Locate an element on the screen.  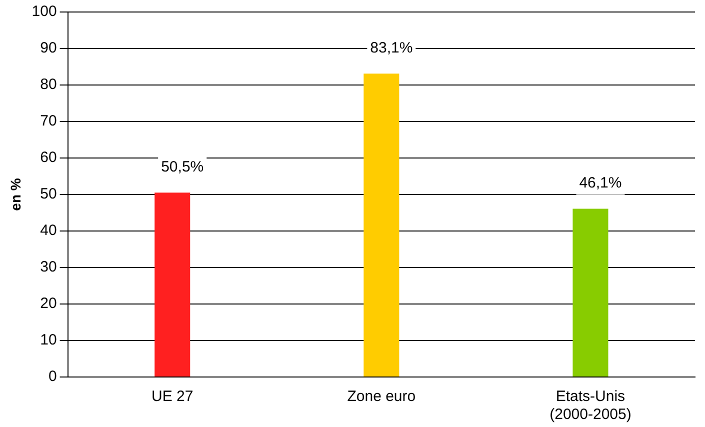
y-tick-label: 90 is located at coordinates (48, 48).